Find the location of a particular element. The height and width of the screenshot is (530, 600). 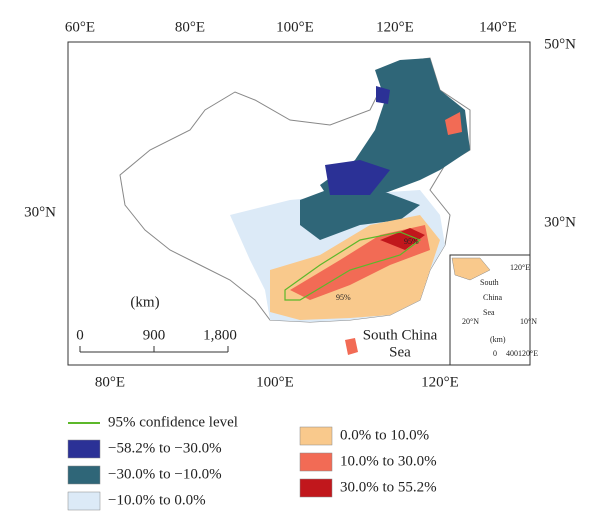

legend-label: −30.0% to −10.0% is located at coordinates (165, 474).